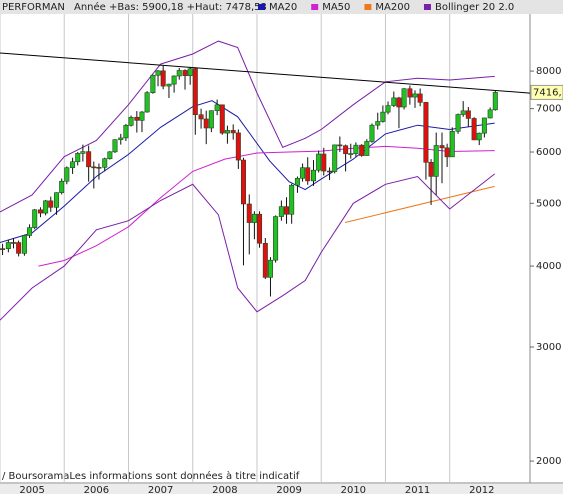 The image size is (563, 494). I want to click on x-tick-label: 2011, so click(417, 489).